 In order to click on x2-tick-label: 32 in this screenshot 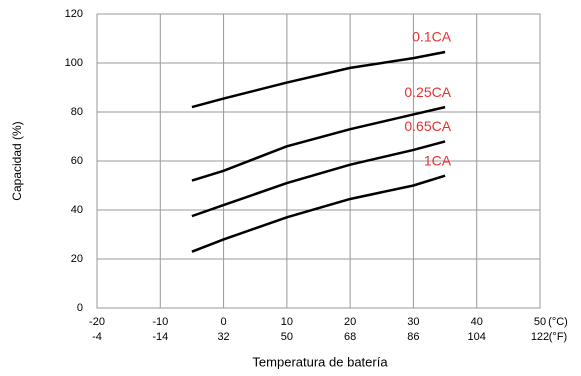, I will do `click(223, 337)`.